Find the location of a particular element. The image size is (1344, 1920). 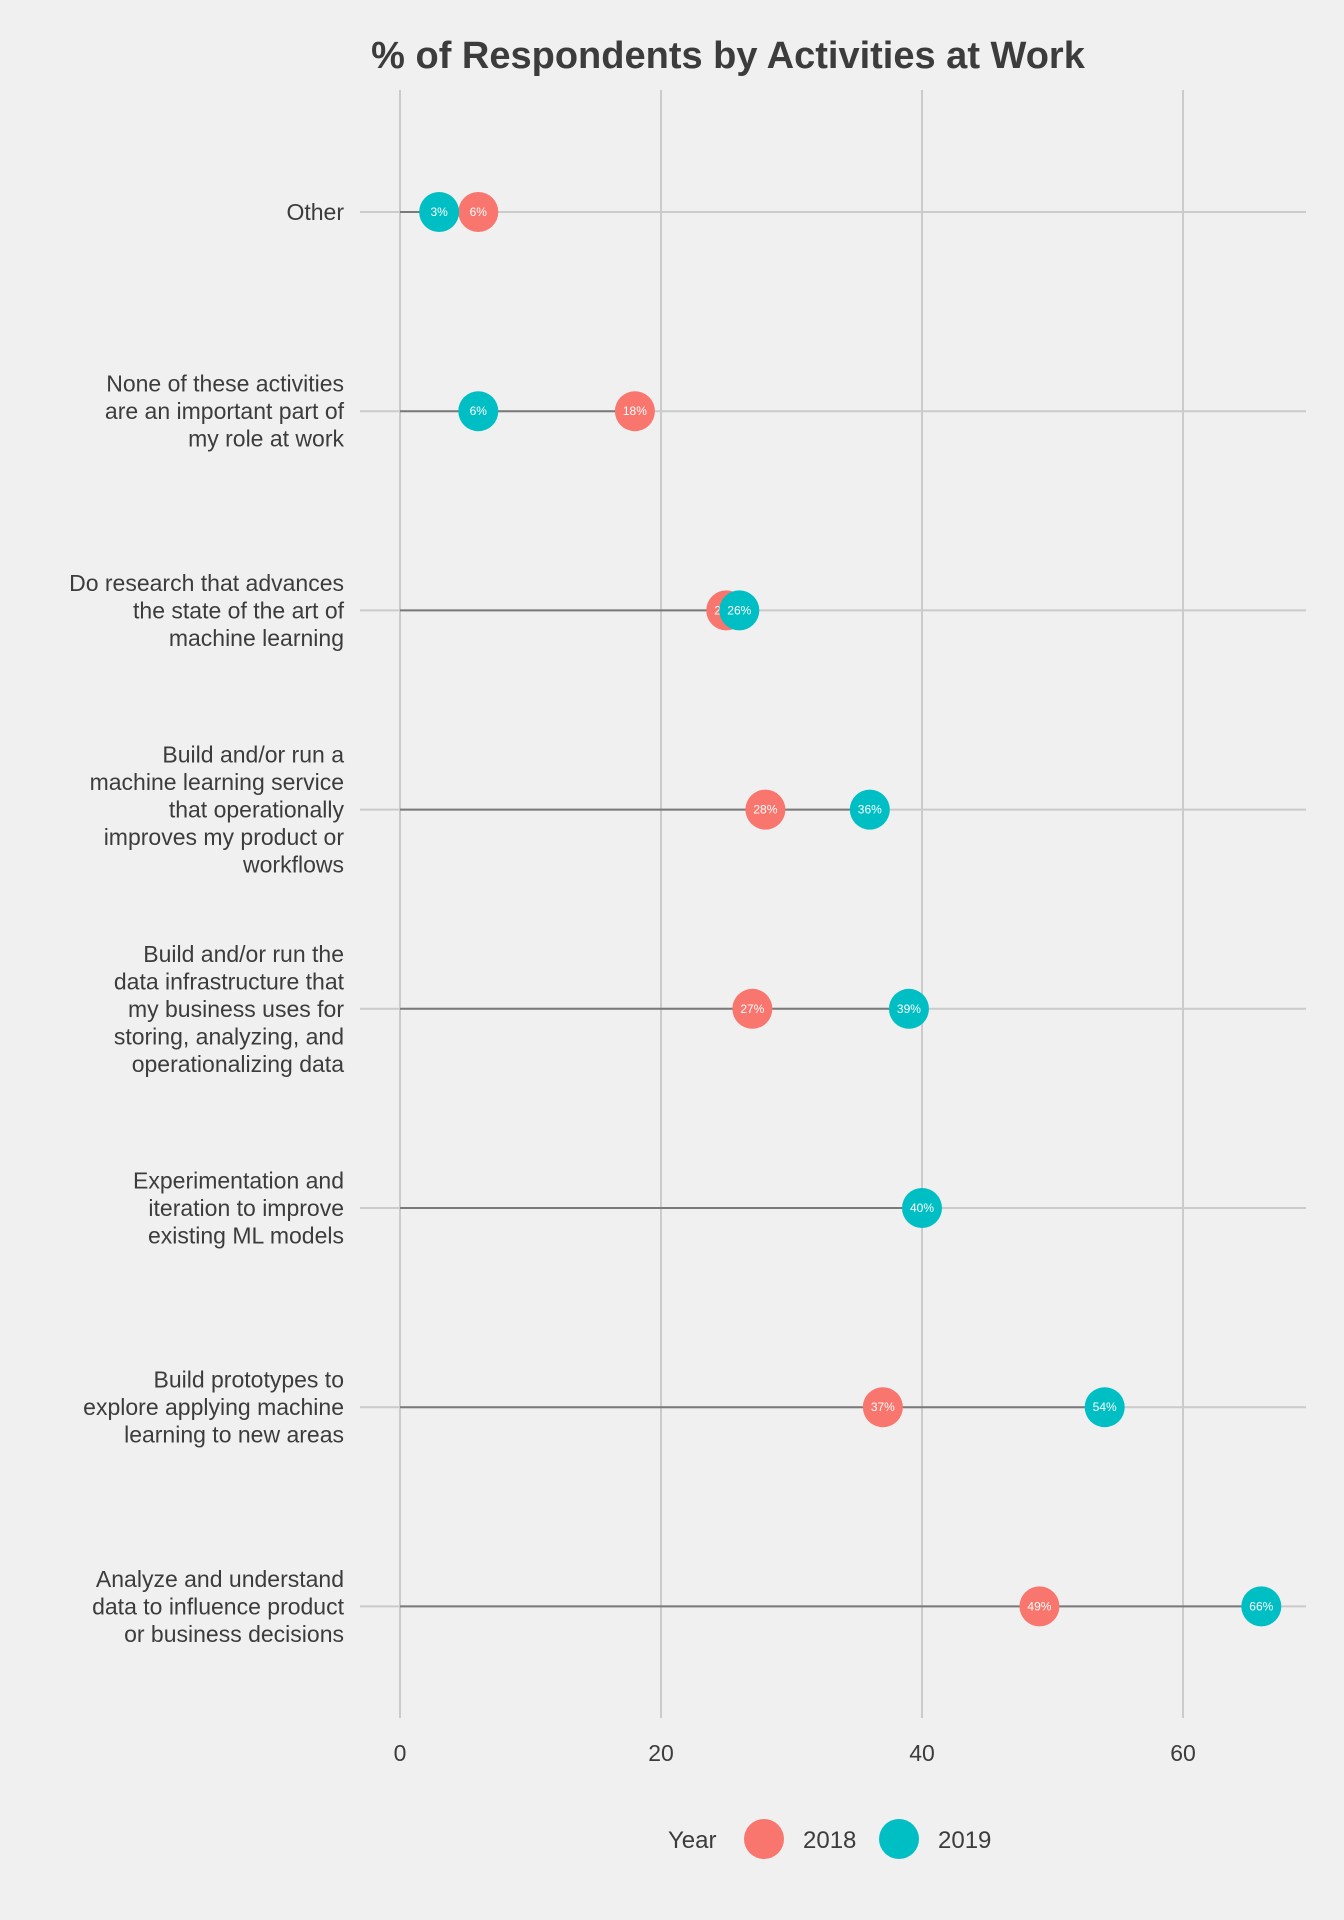

point-2018: 18% is located at coordinates (634, 411).